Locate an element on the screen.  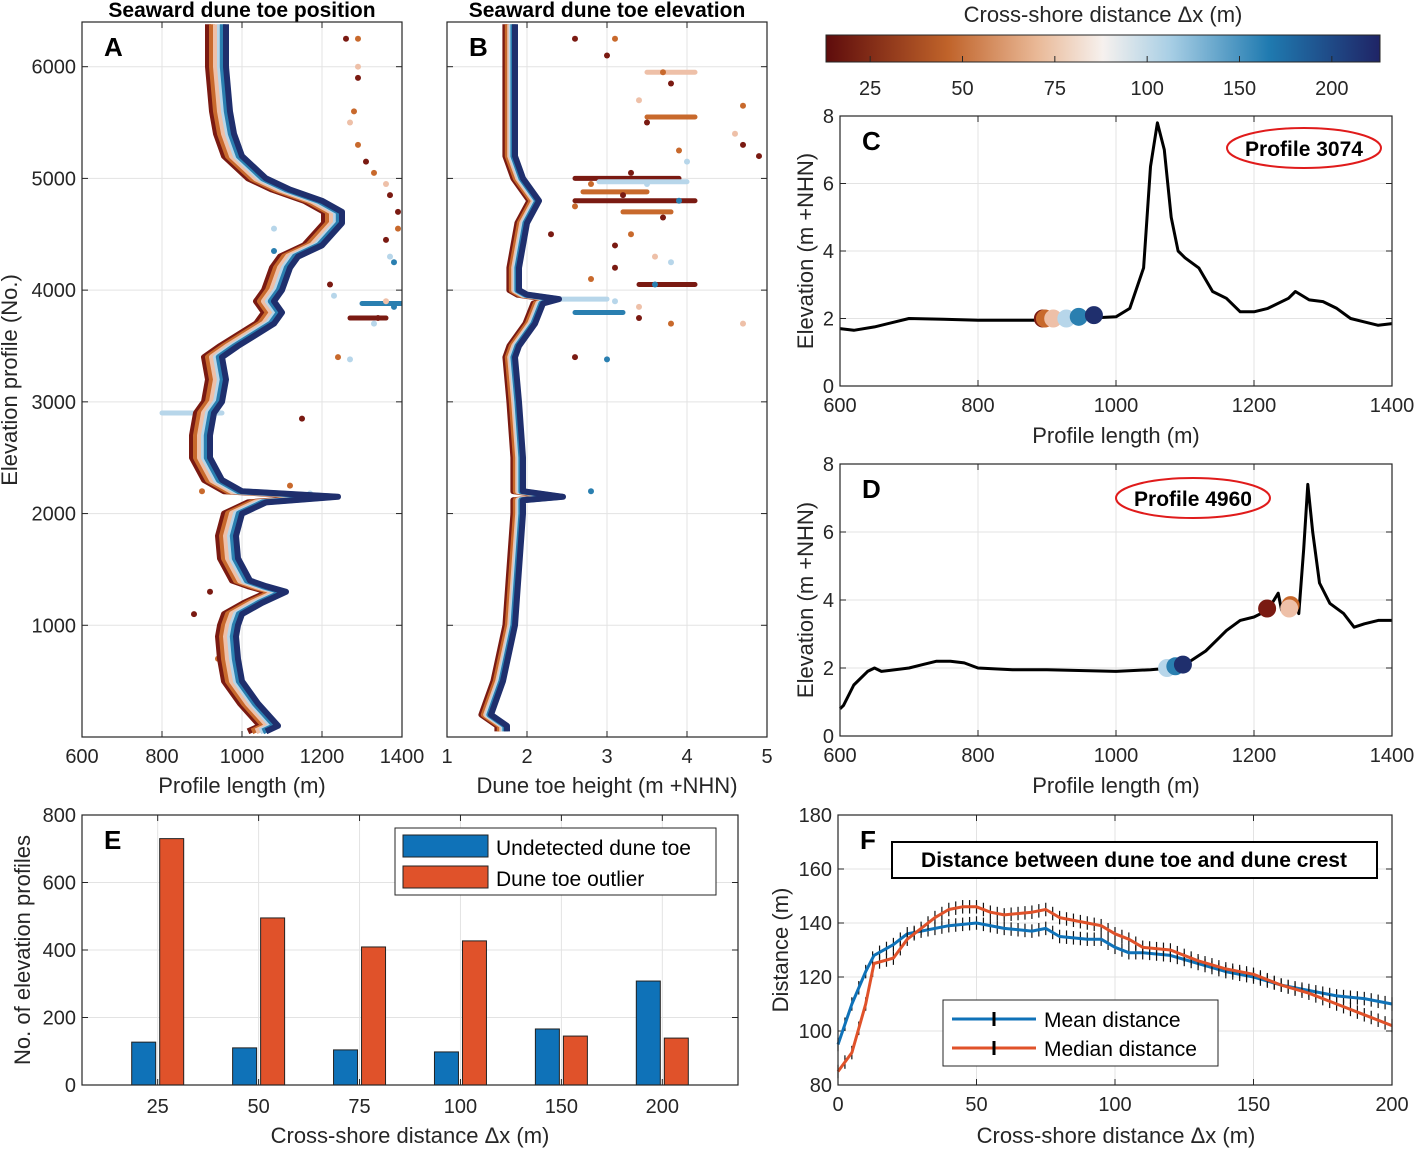
panel-f-title: Distance between dune toe and dune crest is located at coordinates (1134, 860).